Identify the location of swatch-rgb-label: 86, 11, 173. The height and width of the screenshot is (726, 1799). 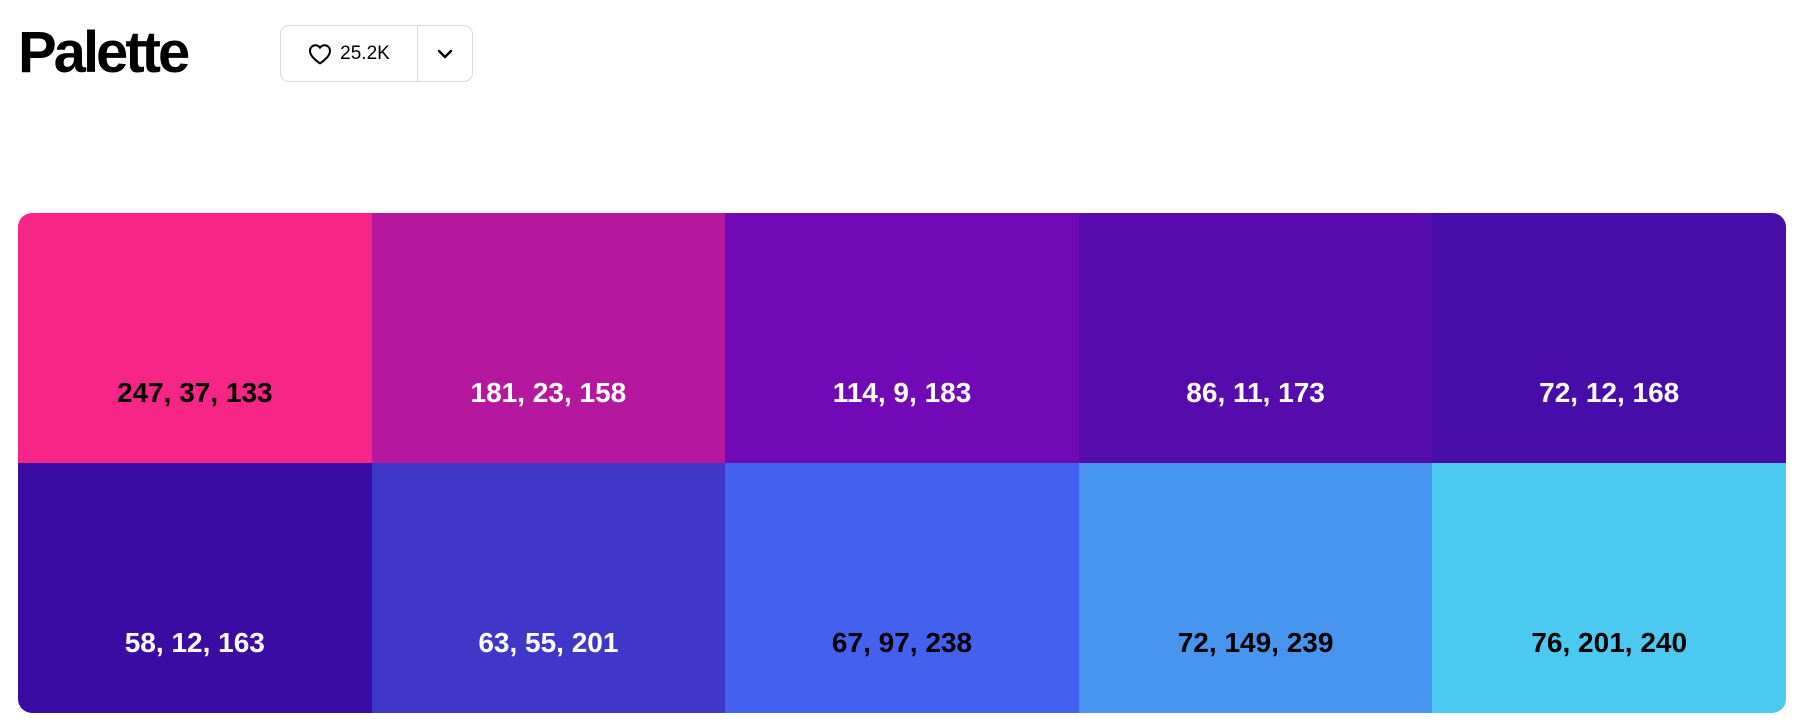
(1255, 392).